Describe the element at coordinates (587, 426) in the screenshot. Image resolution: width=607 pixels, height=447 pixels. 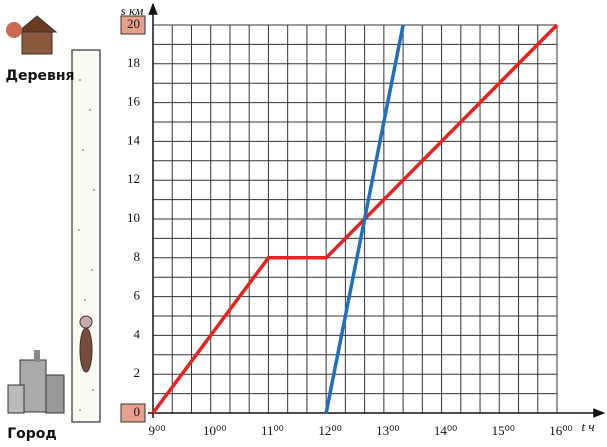
I see `x-axis-label: t ч` at that location.